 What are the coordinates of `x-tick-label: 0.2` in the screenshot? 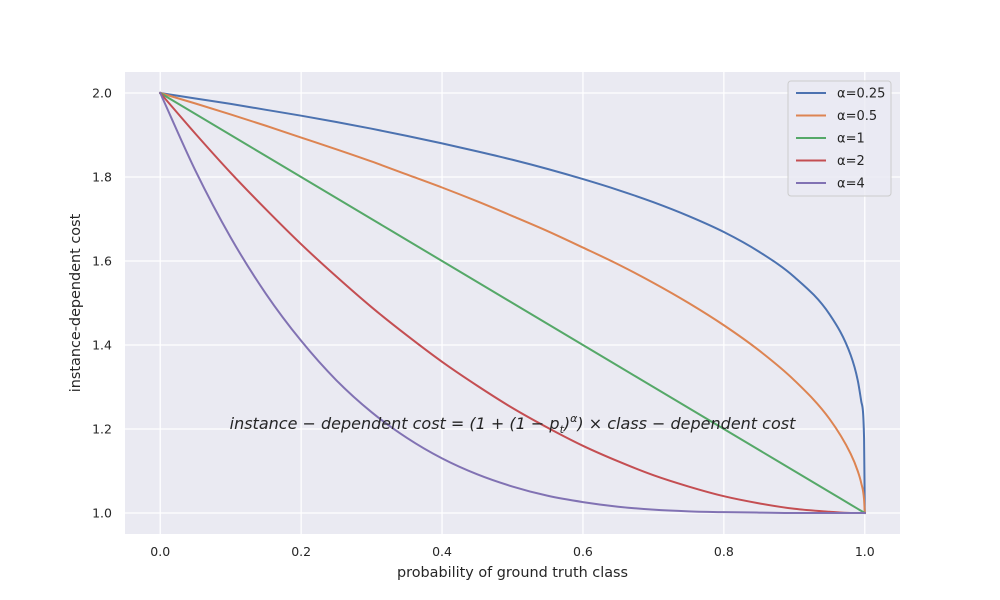 It's located at (301, 551).